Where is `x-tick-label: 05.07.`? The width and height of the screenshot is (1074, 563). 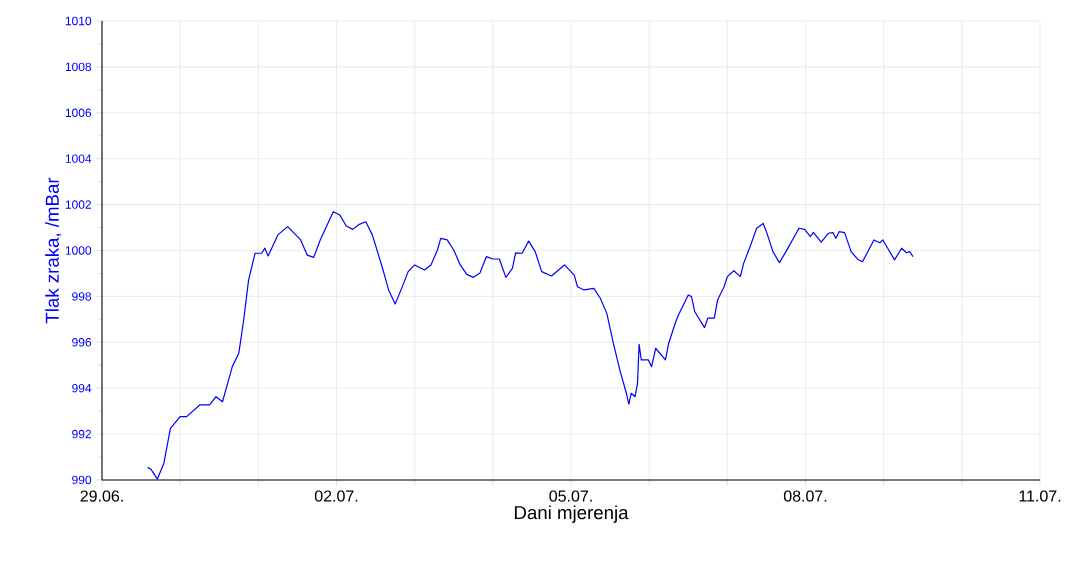 x-tick-label: 05.07. is located at coordinates (570, 496).